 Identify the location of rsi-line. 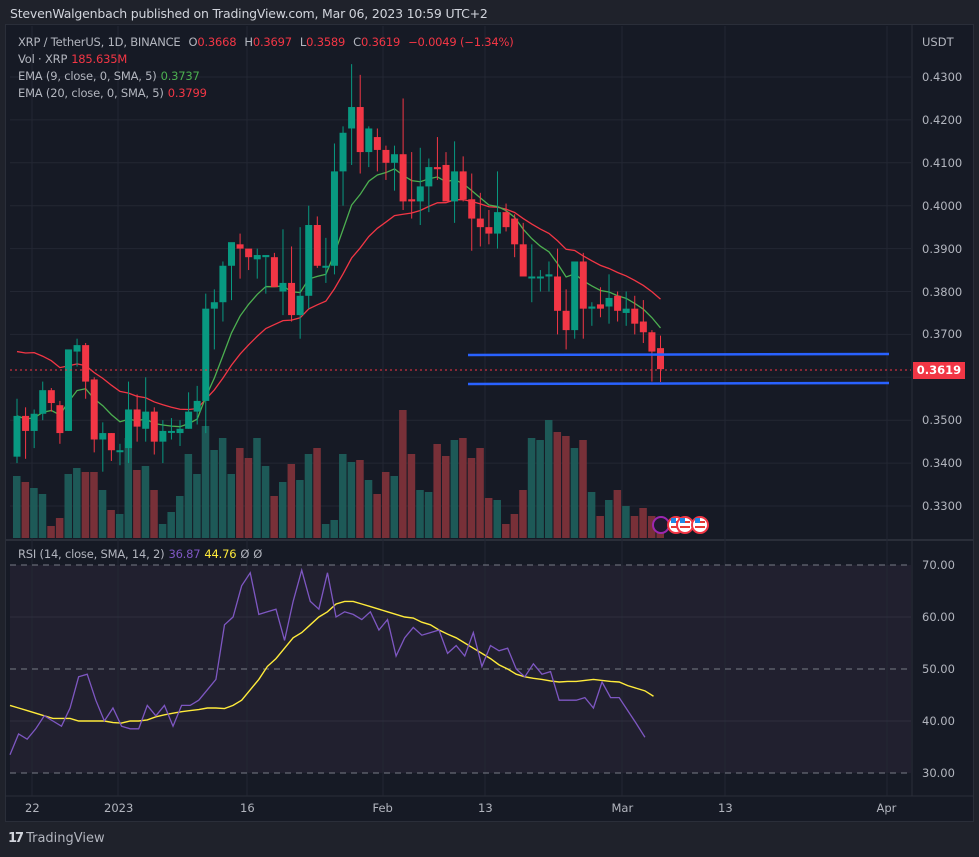
(327, 661).